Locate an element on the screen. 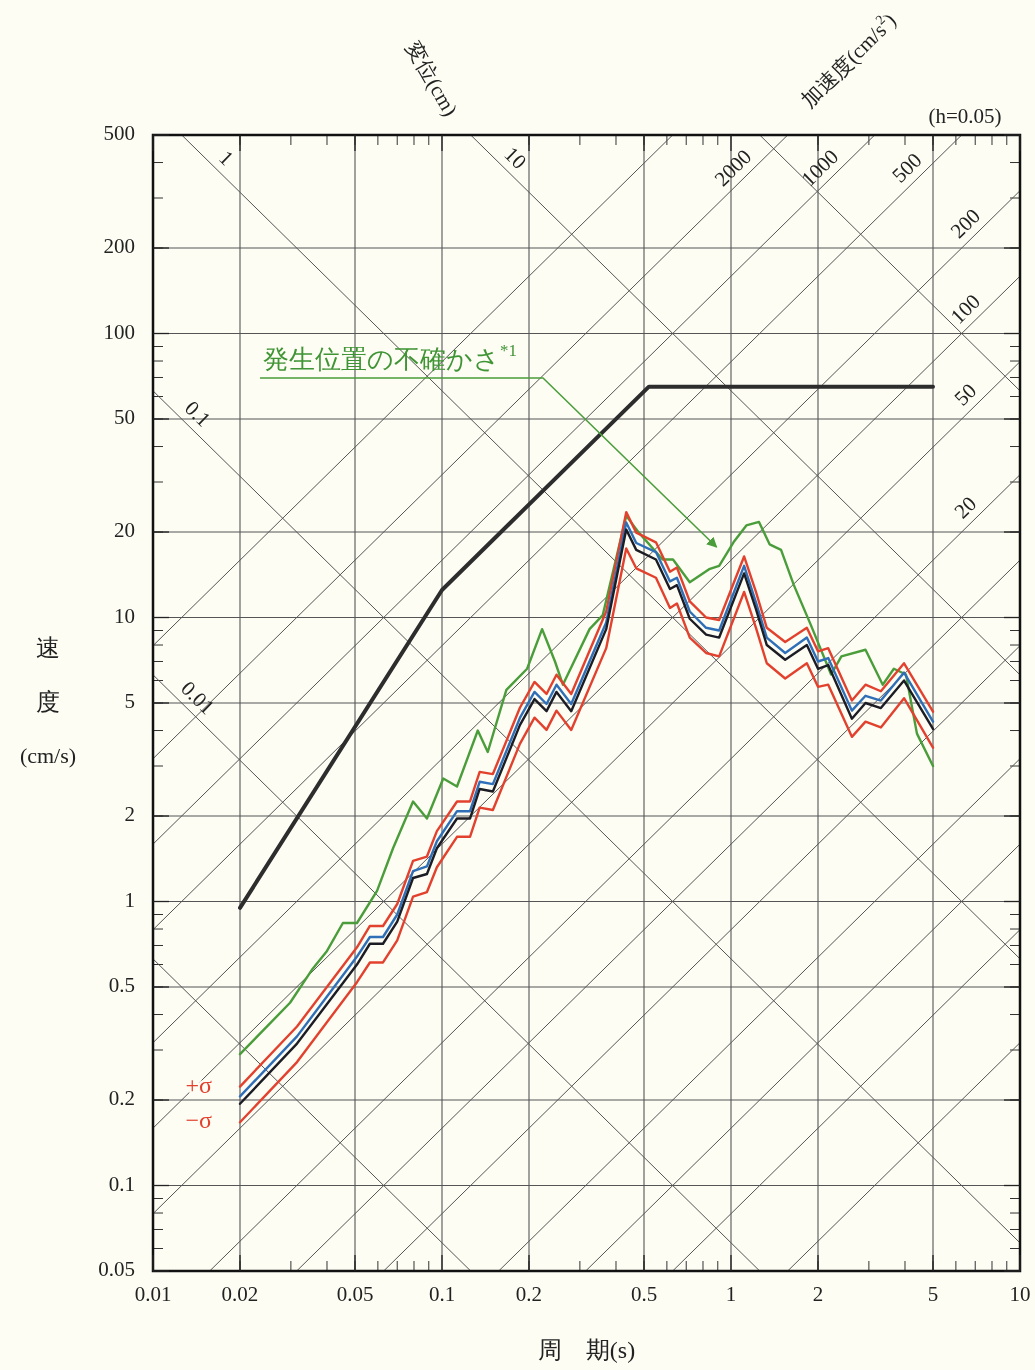 This screenshot has width=1035, height=1370. y-tick-label: 0.05 is located at coordinates (116, 1268).